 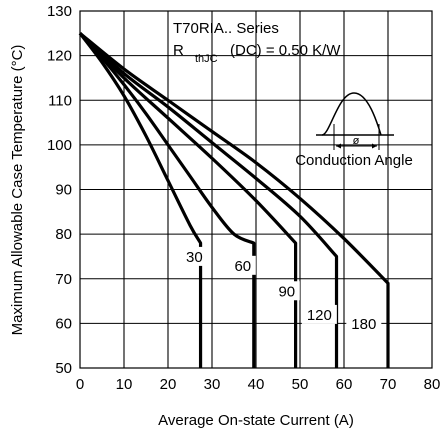 What do you see at coordinates (59, 145) in the screenshot?
I see `y-tick-label: 100` at bounding box center [59, 145].